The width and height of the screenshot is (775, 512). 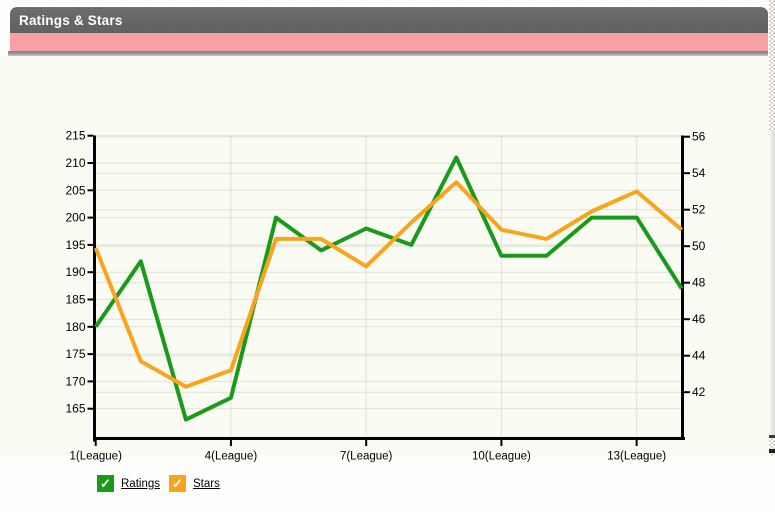 I want to click on y-axis-left-tick-label: 175, so click(x=75, y=354).